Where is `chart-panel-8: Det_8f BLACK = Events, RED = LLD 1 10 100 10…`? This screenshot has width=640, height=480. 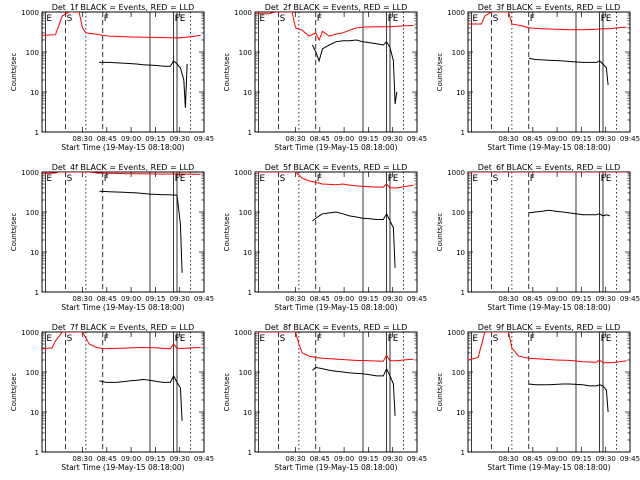 chart-panel-8: Det_8f BLACK = Events, RED = LLD 1 10 100 10… is located at coordinates (325, 397).